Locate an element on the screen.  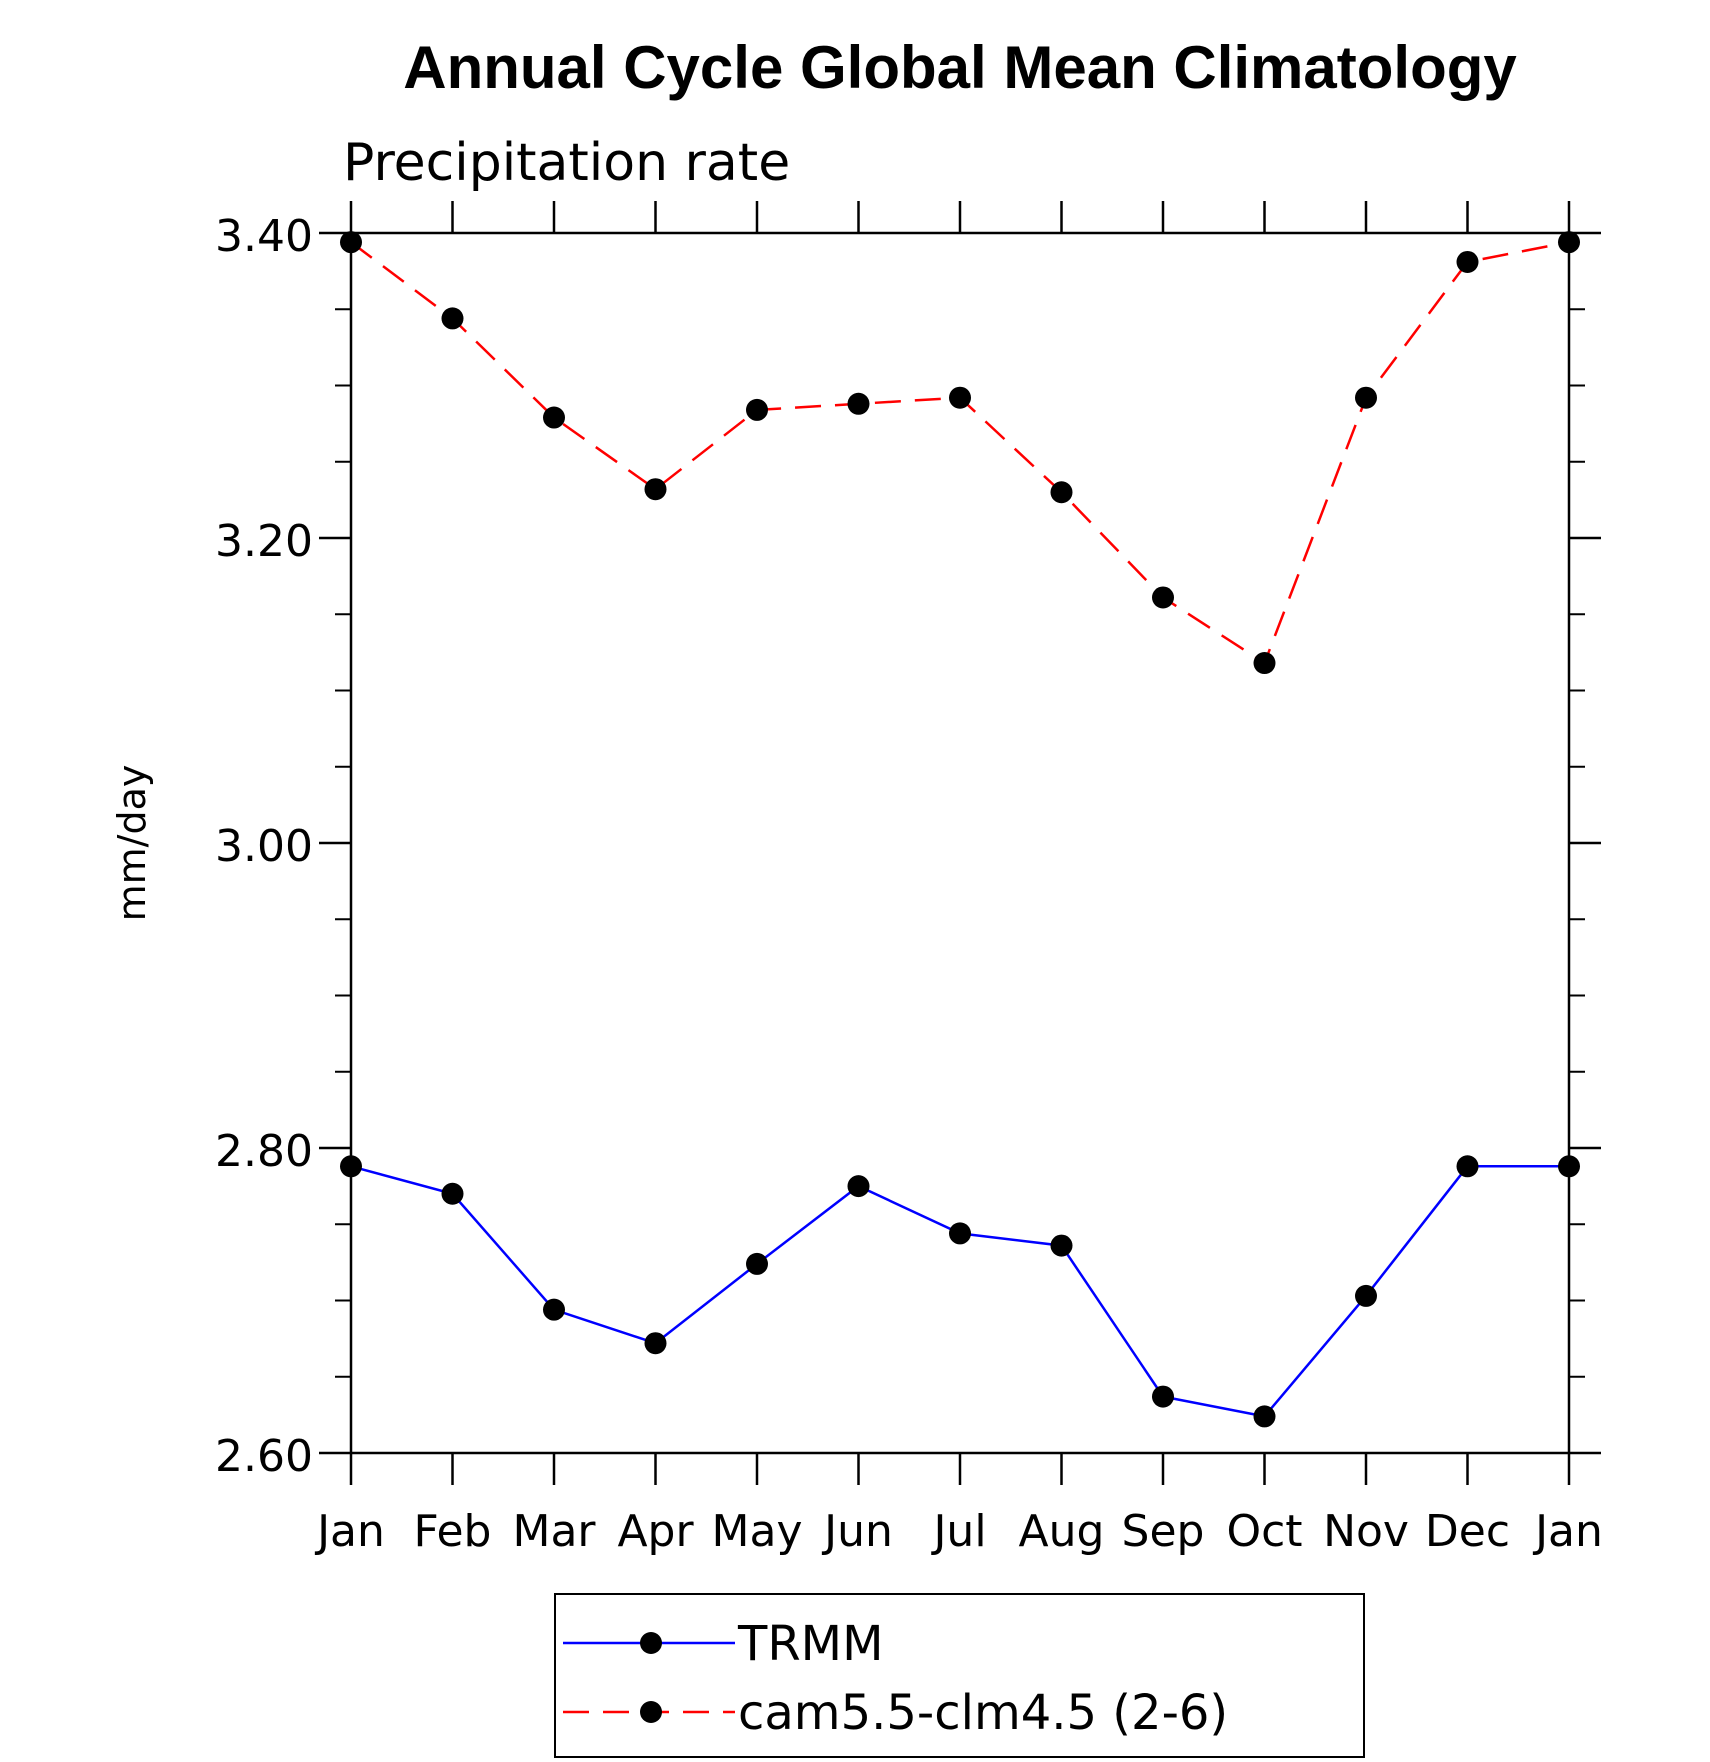
legend-label-0: TRMM is located at coordinates (810, 1644).